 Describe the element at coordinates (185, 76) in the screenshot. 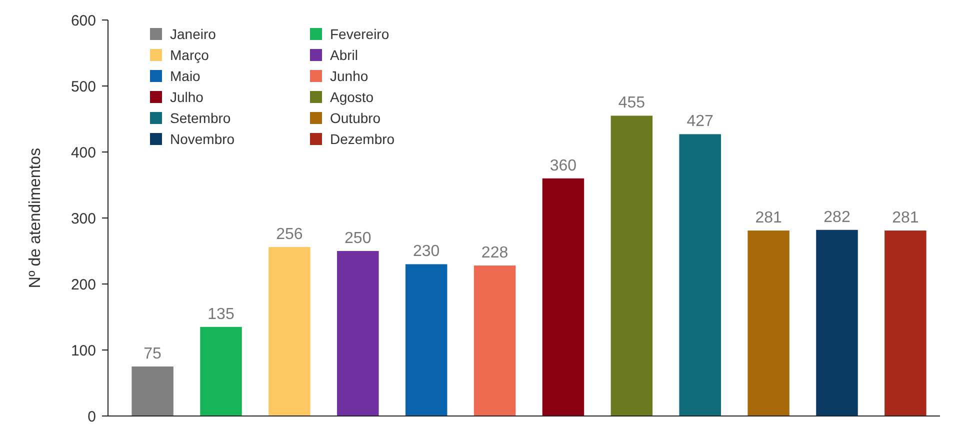

I see `legend-label: Maio` at that location.